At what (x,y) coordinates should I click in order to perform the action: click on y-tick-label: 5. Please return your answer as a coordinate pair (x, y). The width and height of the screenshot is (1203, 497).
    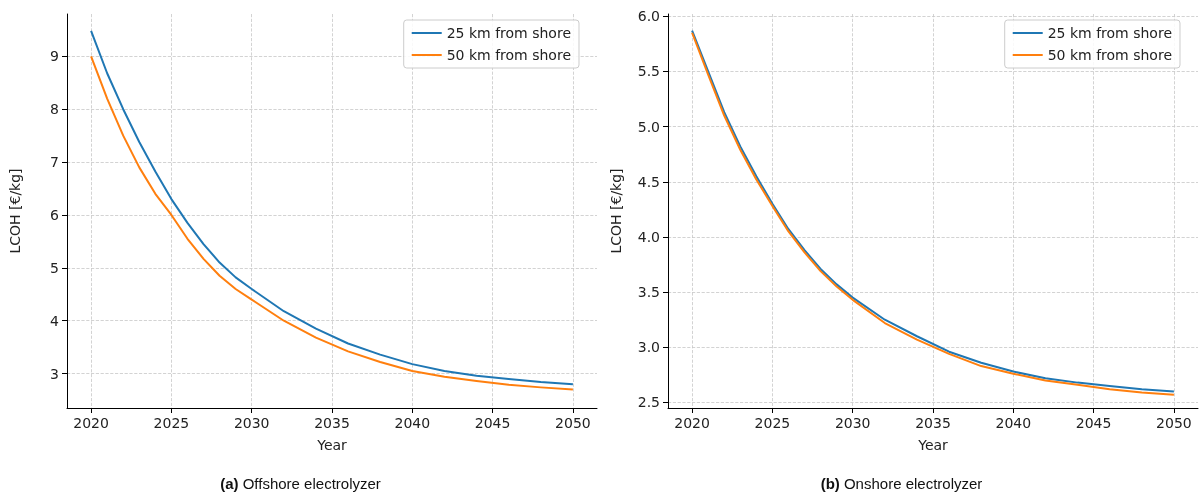
    Looking at the image, I should click on (54, 267).